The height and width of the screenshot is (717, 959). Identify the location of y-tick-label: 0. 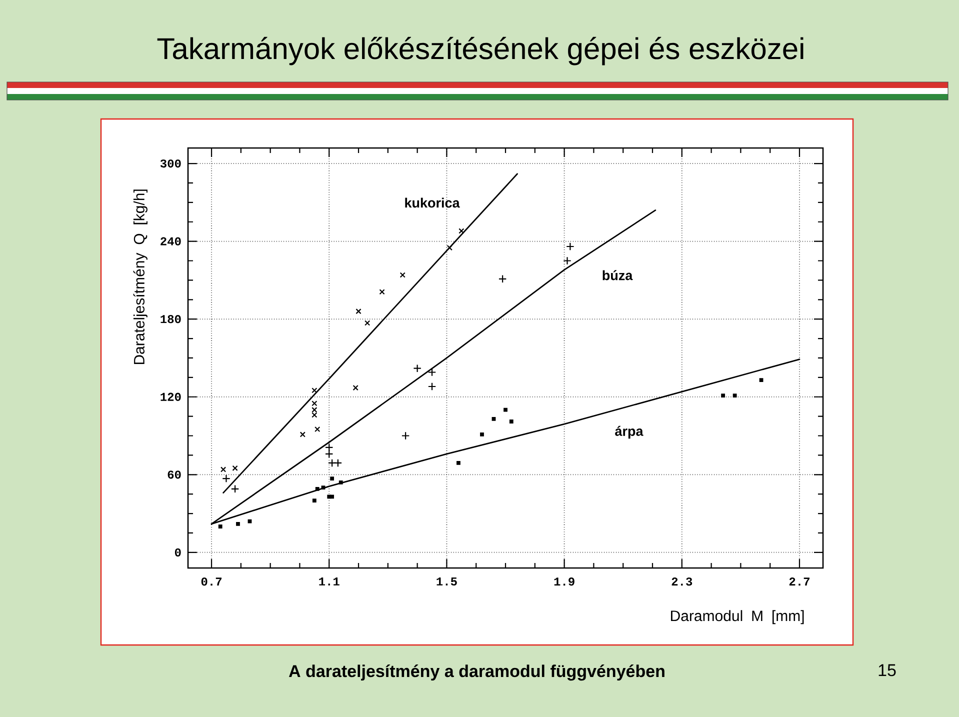
(177, 552).